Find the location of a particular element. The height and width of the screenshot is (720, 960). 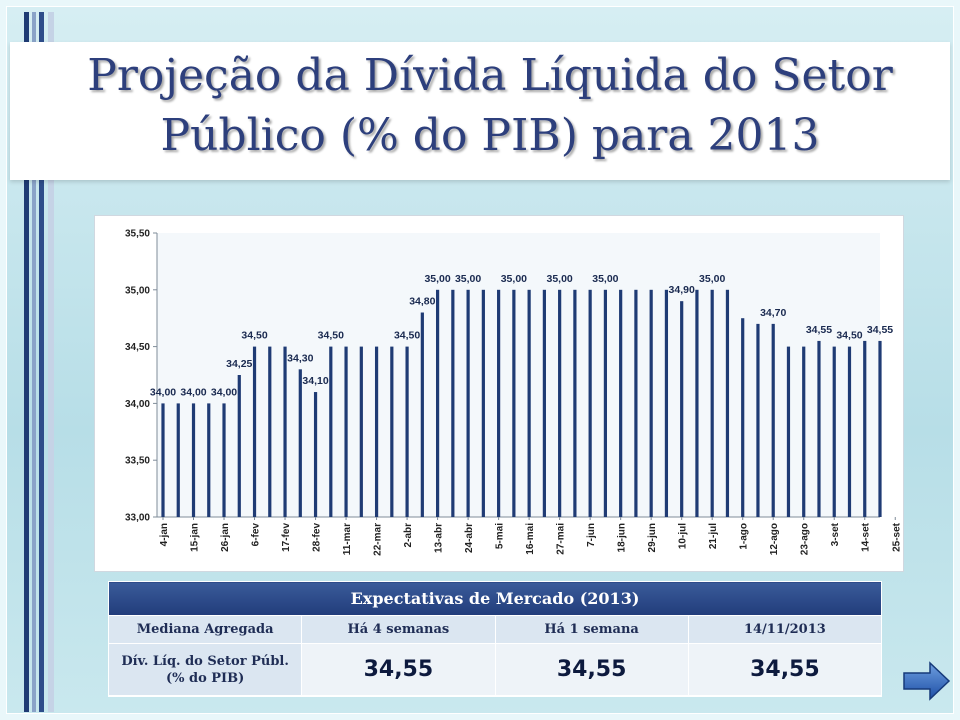

arrow-right-icon is located at coordinates (927, 681).